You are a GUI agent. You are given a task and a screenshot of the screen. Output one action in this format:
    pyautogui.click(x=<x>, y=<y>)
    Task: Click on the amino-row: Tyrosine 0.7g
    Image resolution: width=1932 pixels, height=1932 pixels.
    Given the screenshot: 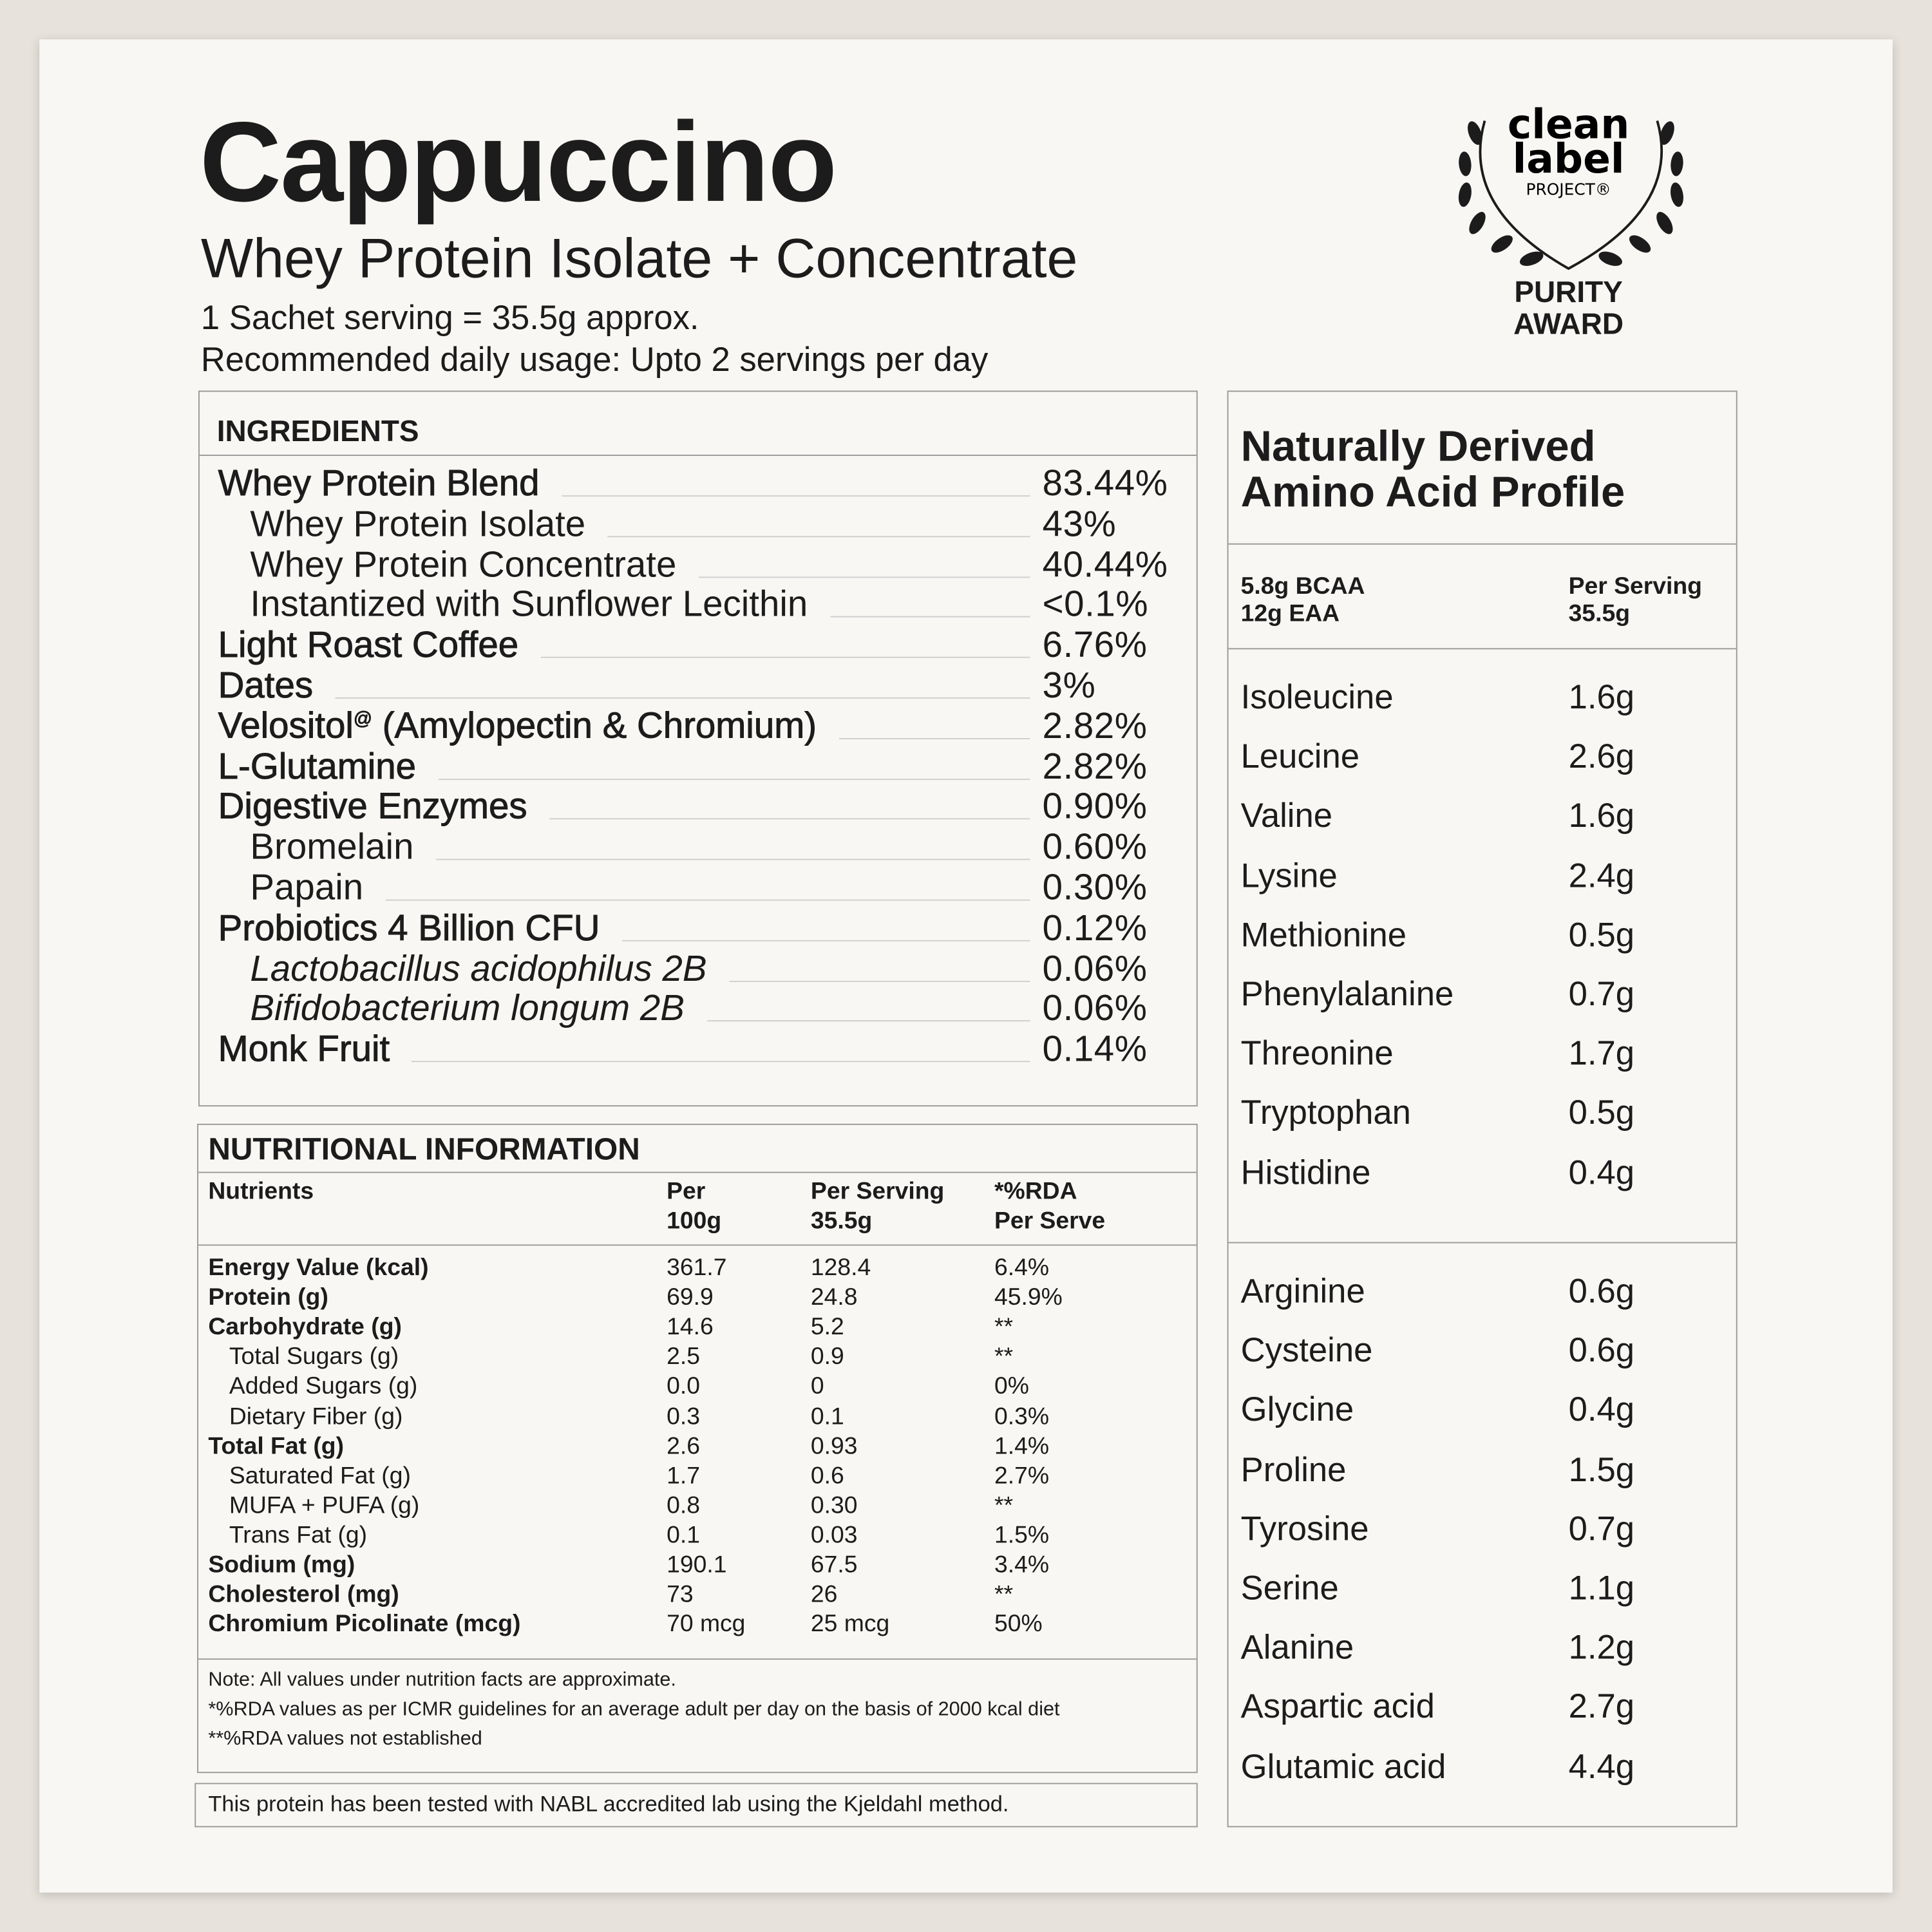 What is the action you would take?
    pyautogui.click(x=1487, y=1529)
    